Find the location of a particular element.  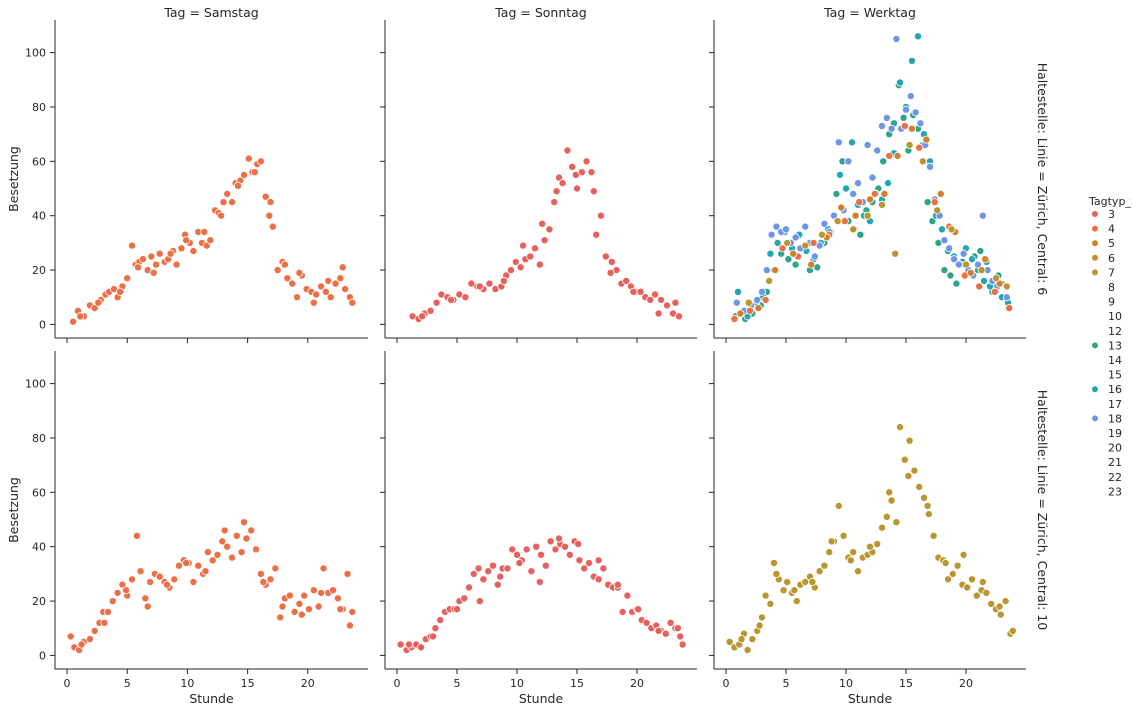

y-tick-label: 100 is located at coordinates (35, 53).